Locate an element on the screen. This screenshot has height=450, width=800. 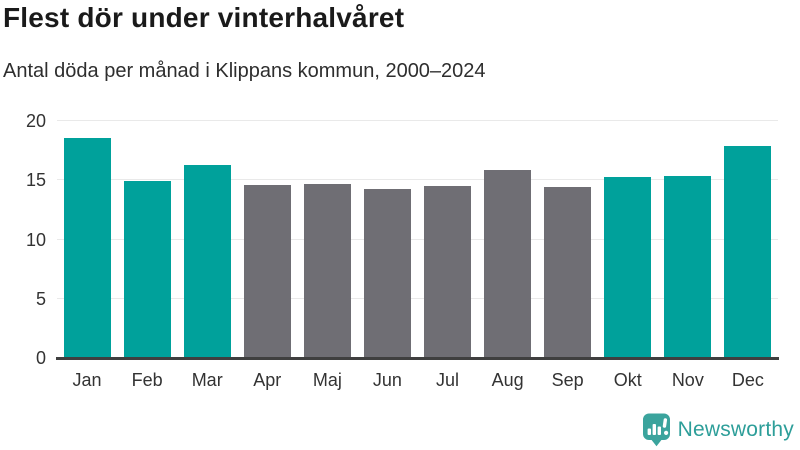
bar-apr is located at coordinates (267, 271).